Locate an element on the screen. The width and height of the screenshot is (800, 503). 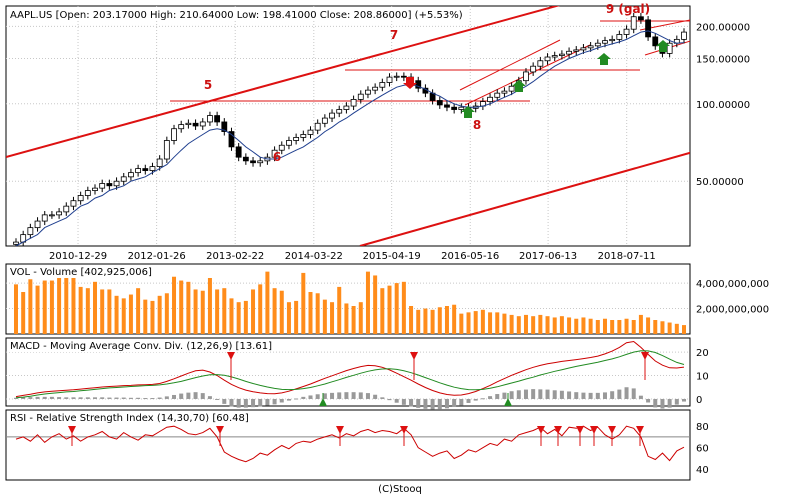
x-tick-label: 2018-07-11 is located at coordinates (627, 256).